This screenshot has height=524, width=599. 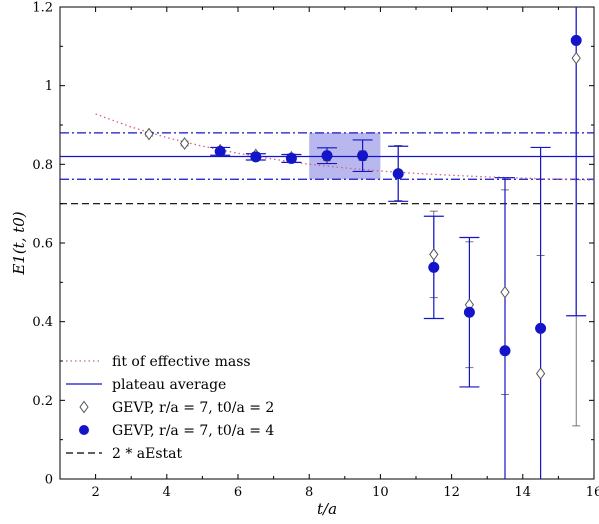 What do you see at coordinates (380, 492) in the screenshot?
I see `x-tick-label: 10` at bounding box center [380, 492].